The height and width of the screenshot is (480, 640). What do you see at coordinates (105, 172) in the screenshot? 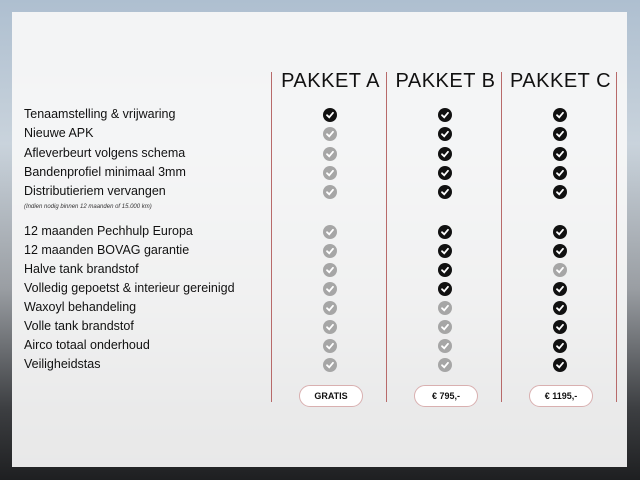
I see `feature-label: Bandenprofiel minimaal 3mm` at bounding box center [105, 172].